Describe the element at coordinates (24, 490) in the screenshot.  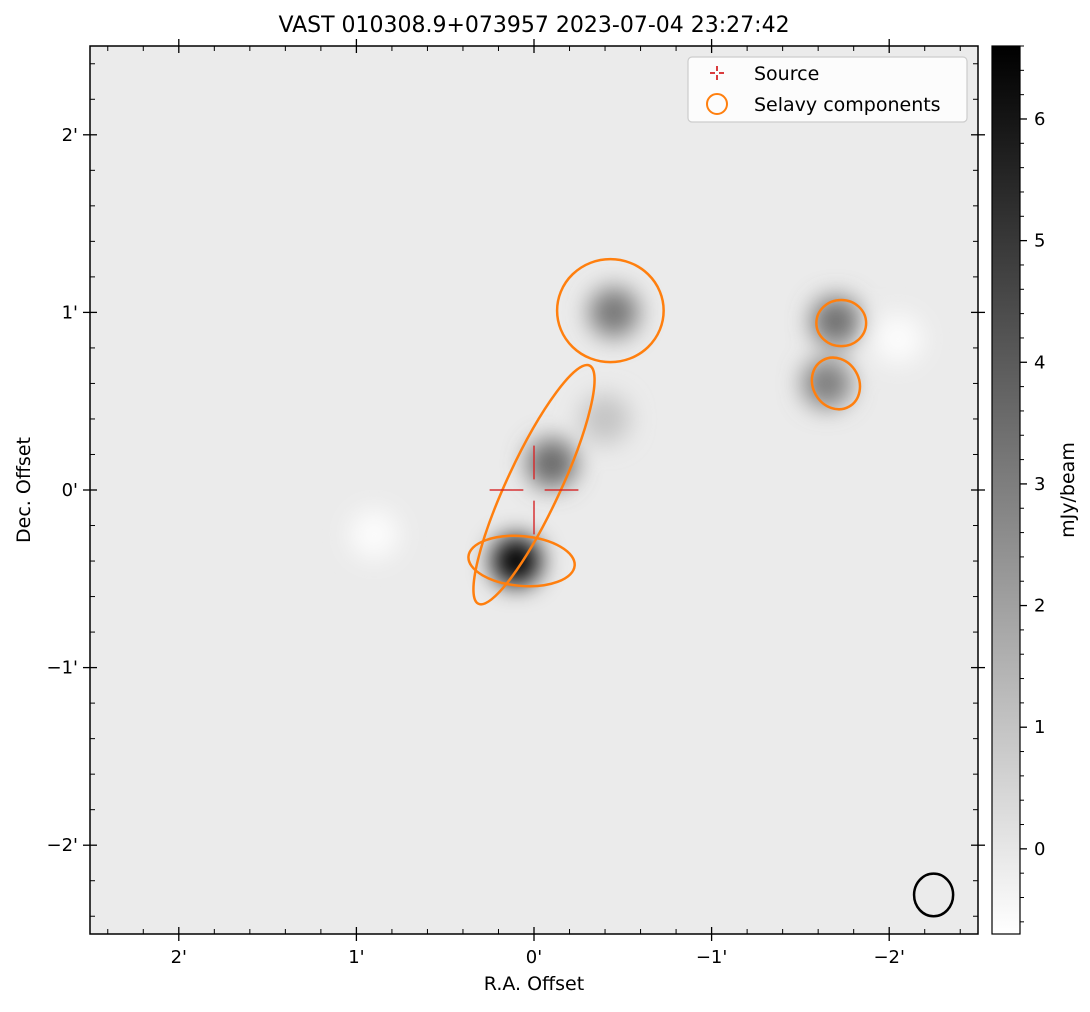
I see `y-axis-label: Dec. Offset` at that location.